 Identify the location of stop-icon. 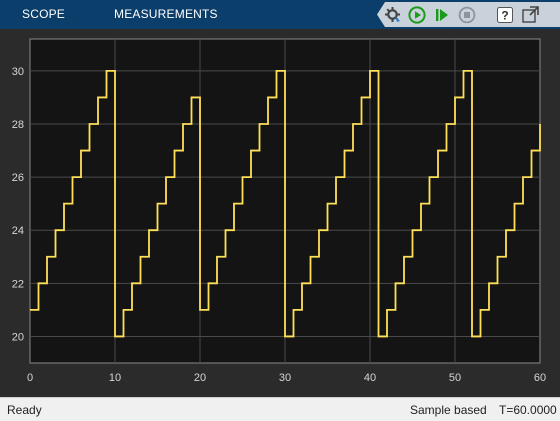
(466, 14).